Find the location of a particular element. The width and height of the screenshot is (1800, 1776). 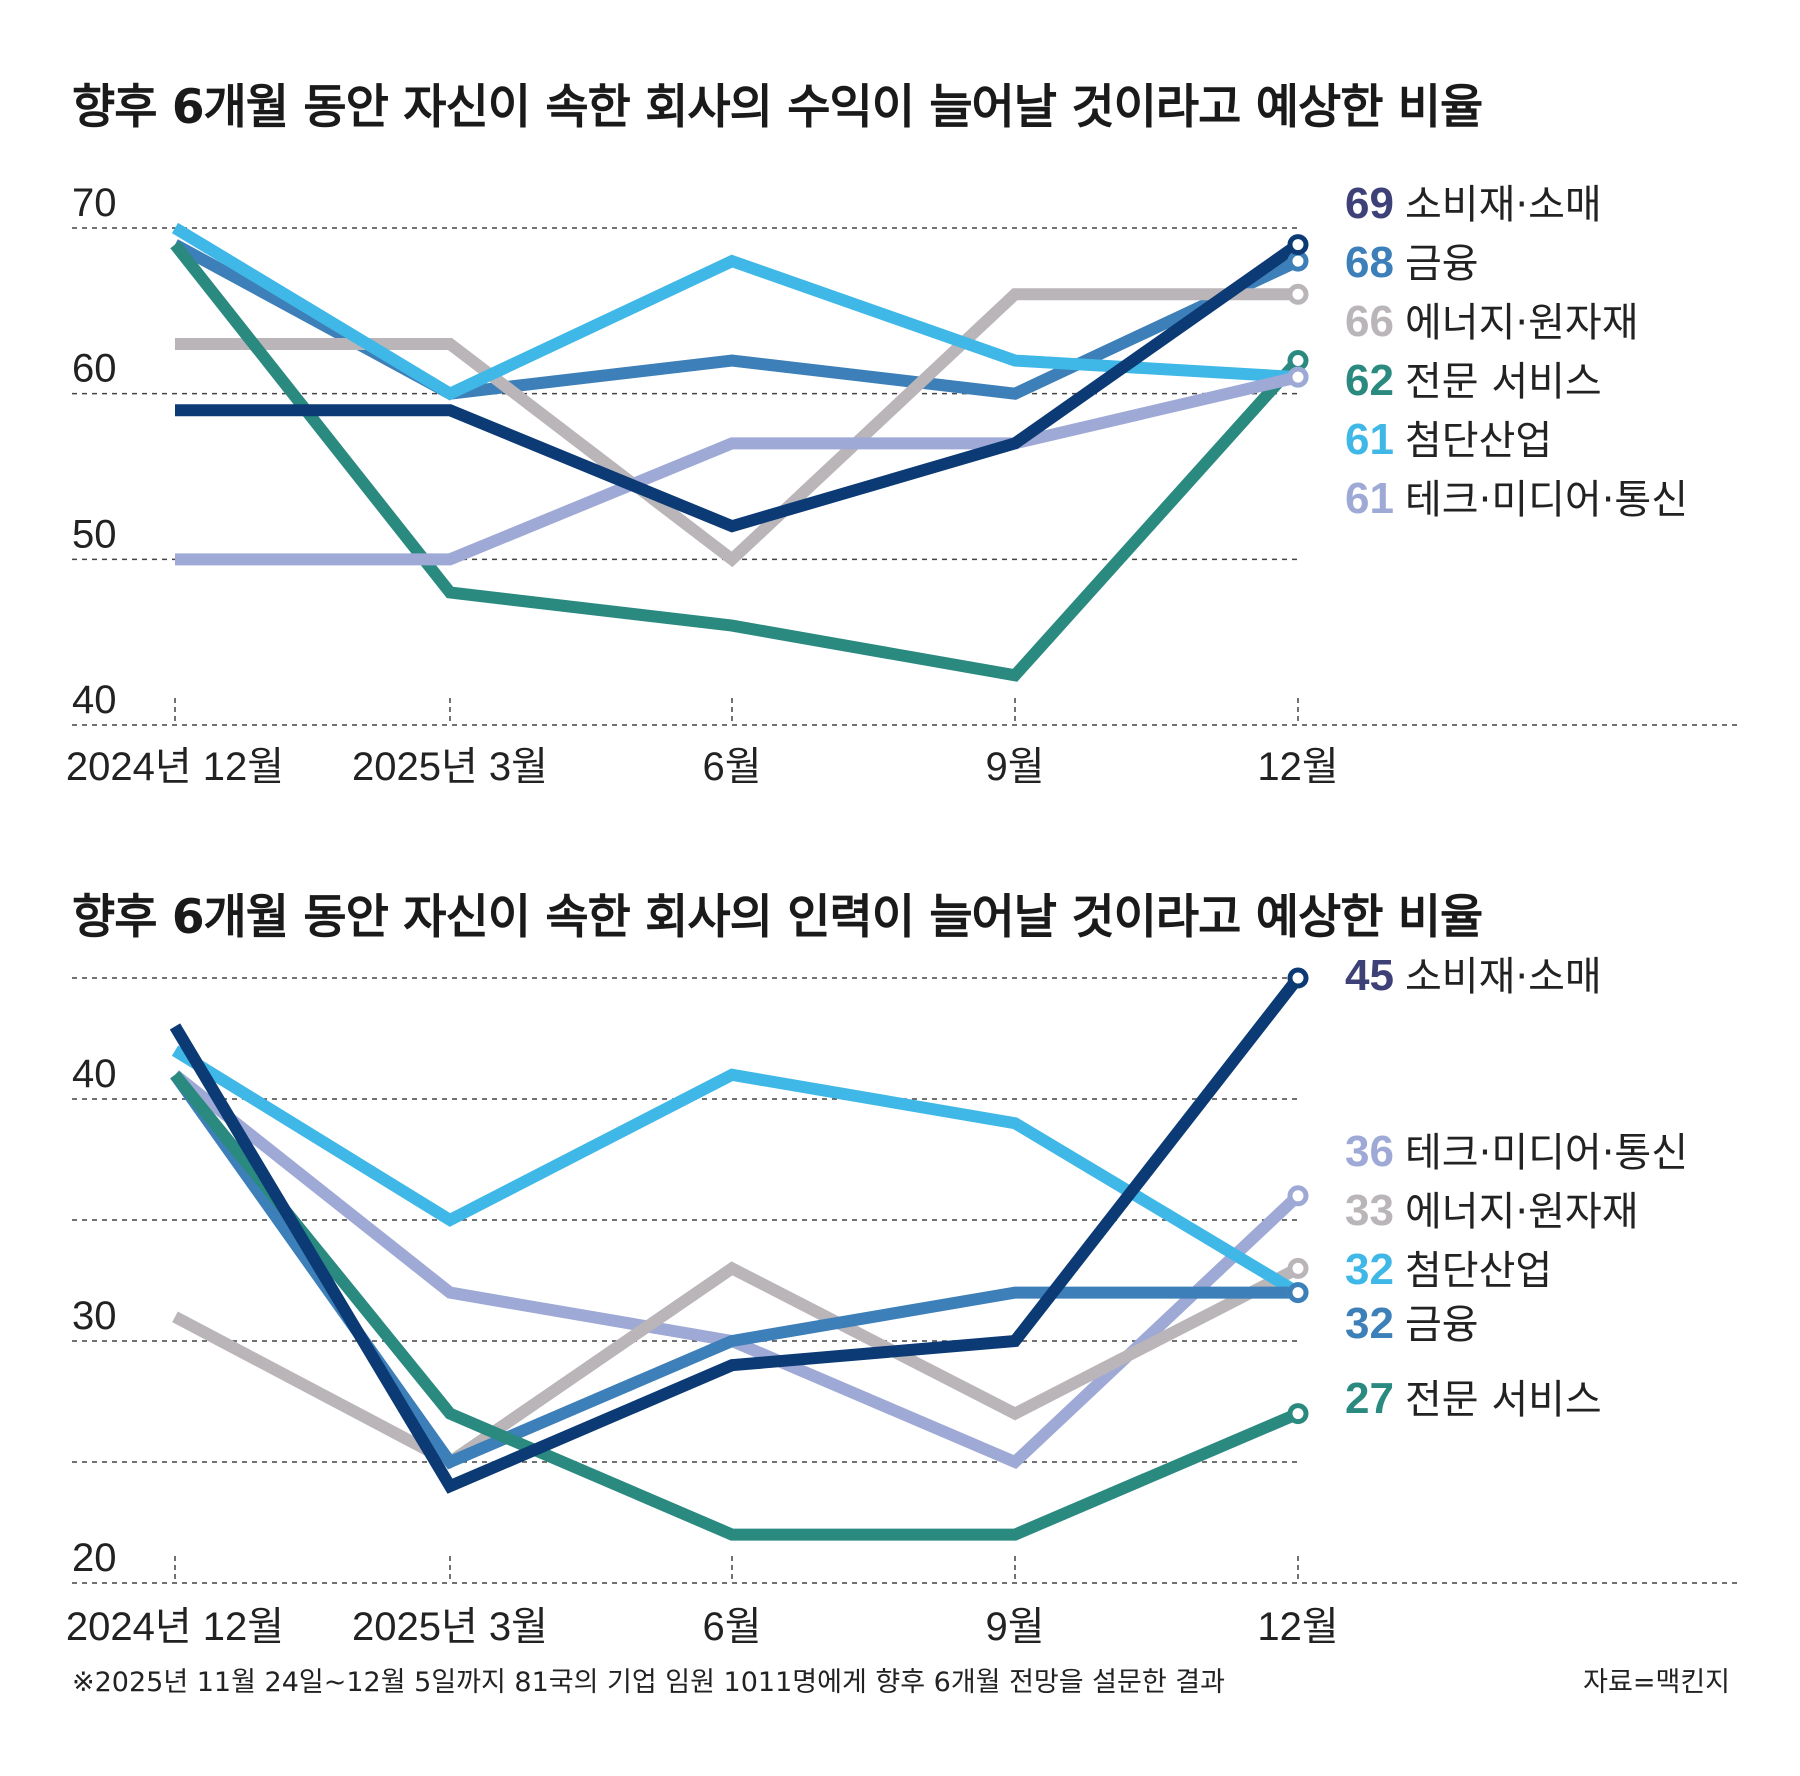

legend-value: 27 is located at coordinates (1369, 1398).